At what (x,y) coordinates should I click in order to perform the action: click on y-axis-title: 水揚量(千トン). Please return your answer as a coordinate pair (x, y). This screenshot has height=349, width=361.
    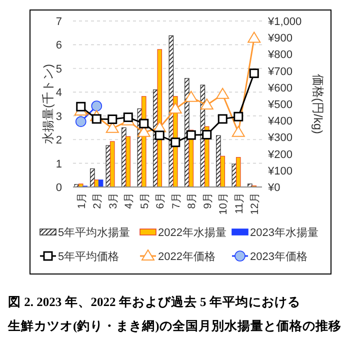
    Looking at the image, I should click on (48, 104).